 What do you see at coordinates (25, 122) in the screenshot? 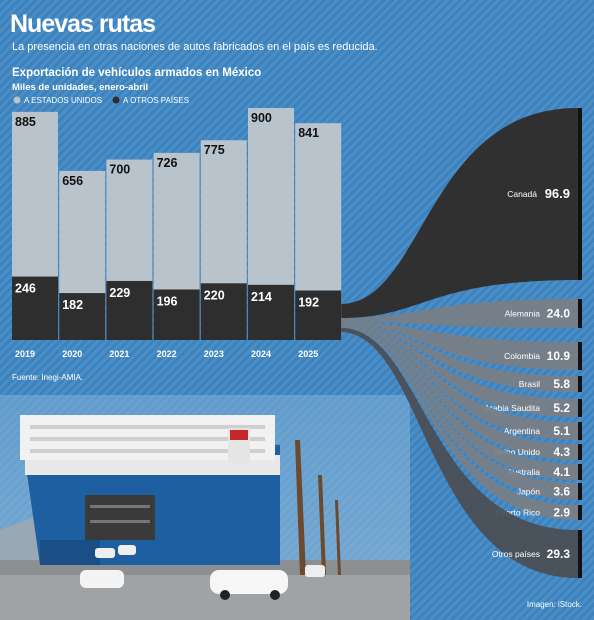
I see `bar-us-label: 885` at bounding box center [25, 122].